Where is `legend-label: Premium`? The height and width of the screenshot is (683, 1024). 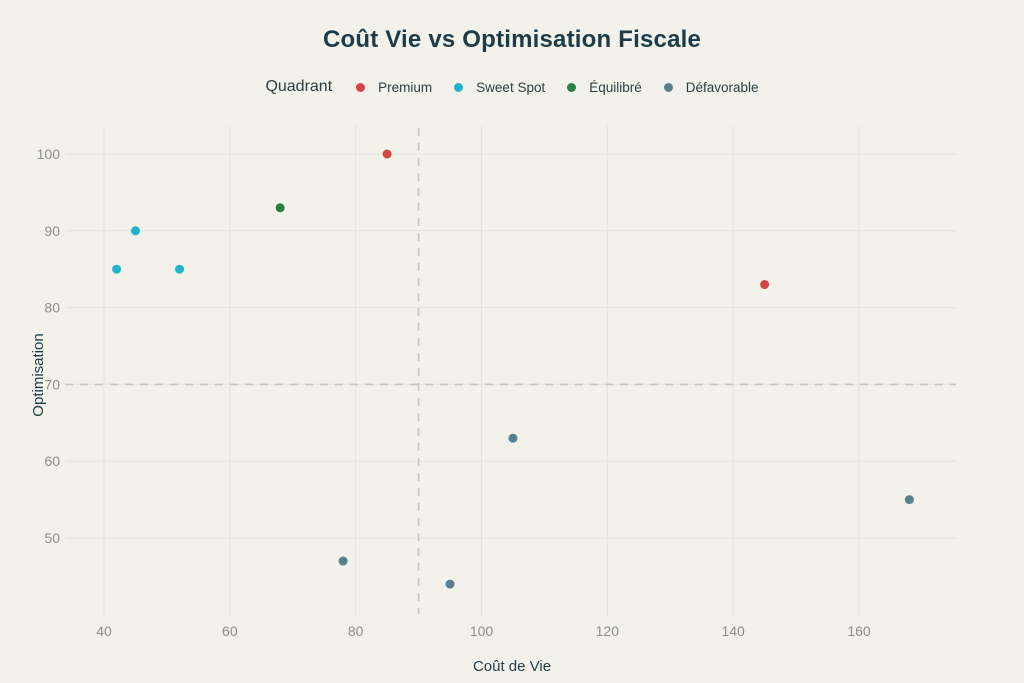
legend-label: Premium is located at coordinates (405, 87).